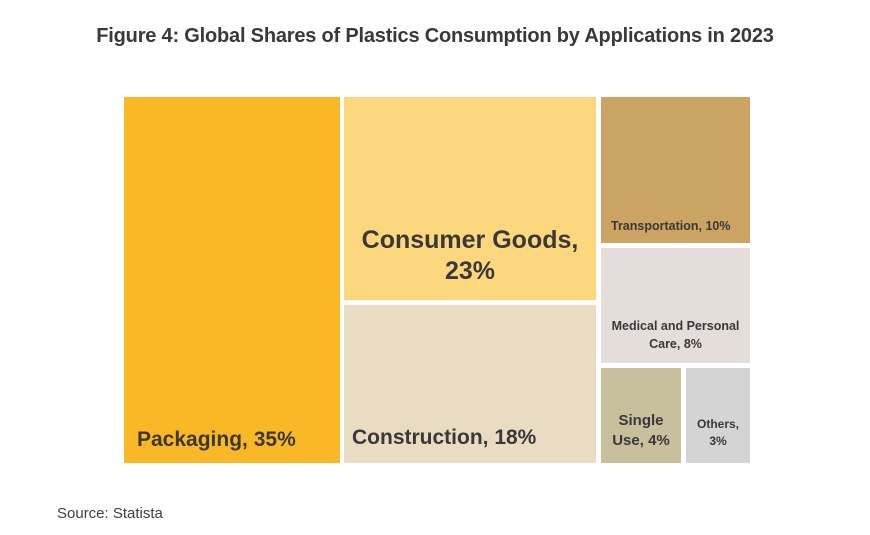 This screenshot has width=870, height=535. I want to click on label-line: Use, 4%, so click(641, 440).